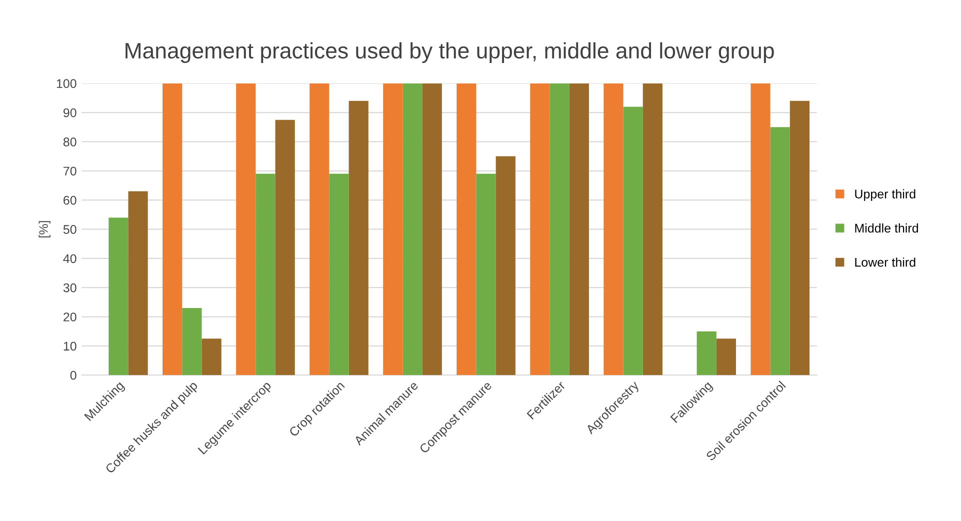  I want to click on y-tick-label: 30, so click(69, 287).